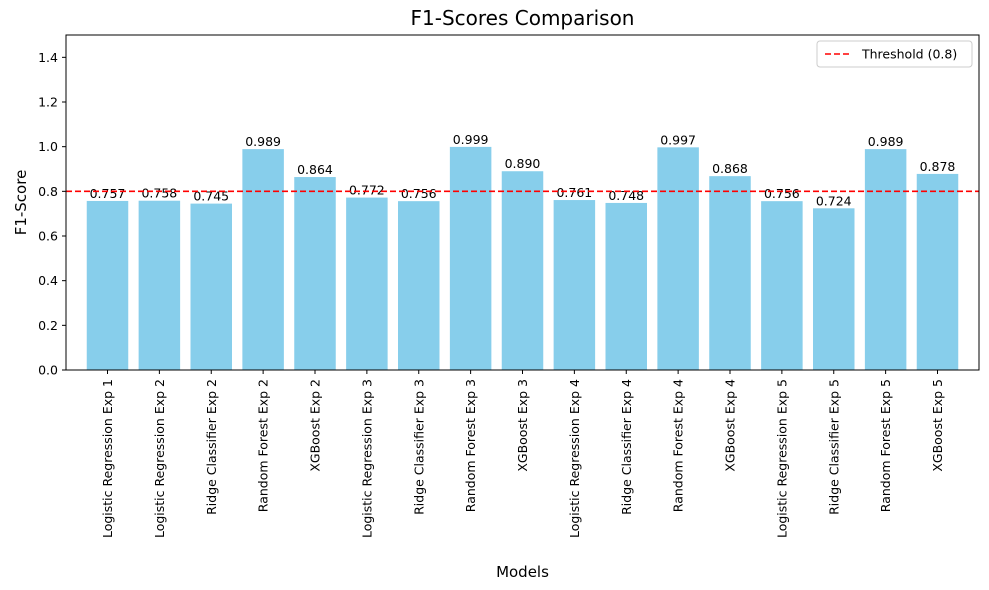  I want to click on legend: Threshold (0.8), so click(894, 54).